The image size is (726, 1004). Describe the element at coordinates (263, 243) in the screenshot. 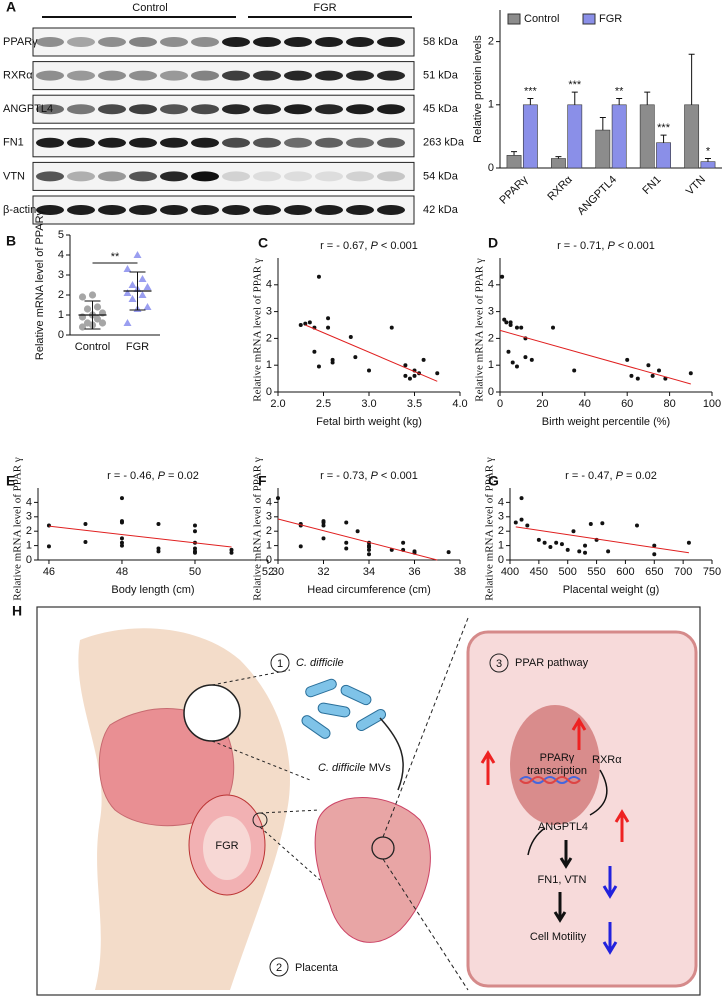

I see `panel-label: C` at that location.